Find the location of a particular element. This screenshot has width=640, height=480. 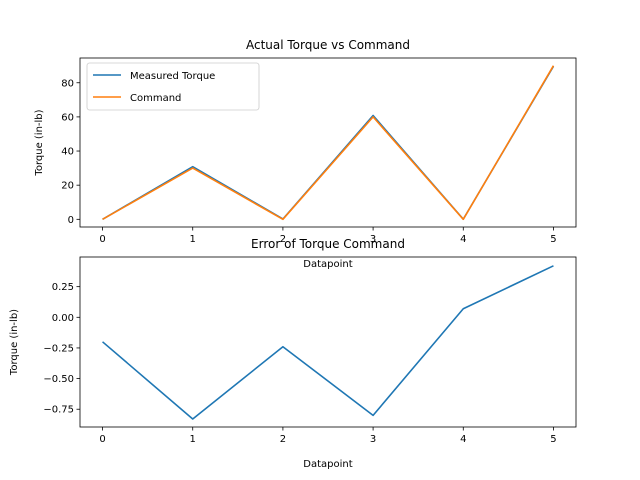

y-tick-label: −0.25 is located at coordinates (58, 348).